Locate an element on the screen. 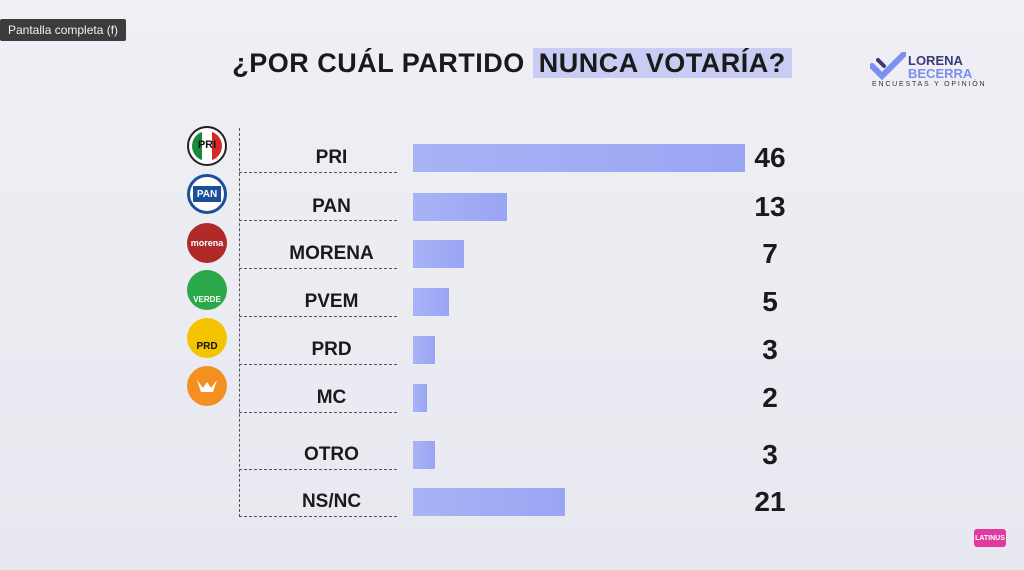  category-label: PRI is located at coordinates (331, 157).